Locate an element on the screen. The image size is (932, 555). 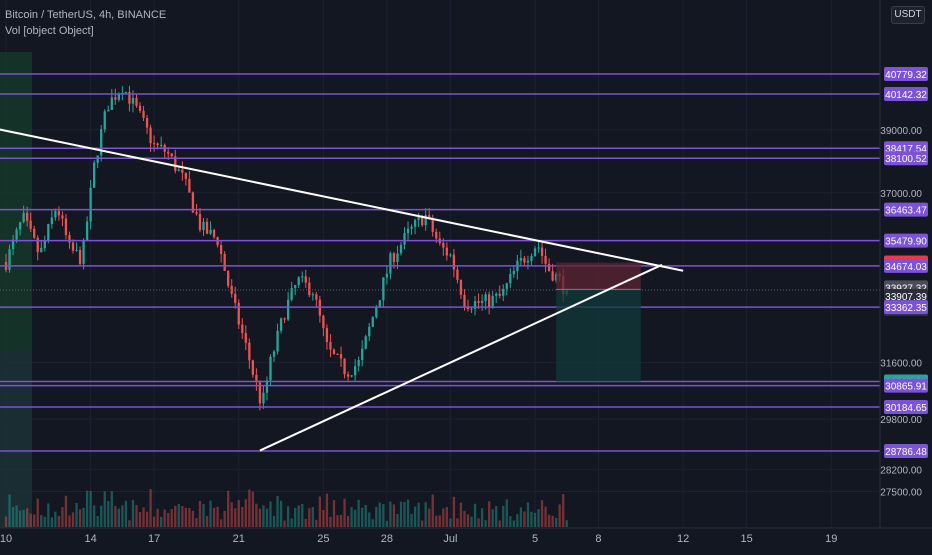
x-tick-label-5: 28 is located at coordinates (387, 539).